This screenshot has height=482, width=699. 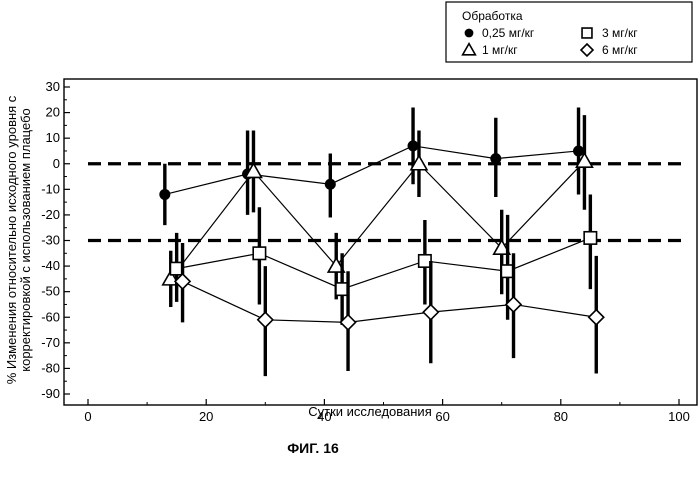 I want to click on y-tick-label: 20, so click(x=53, y=112).